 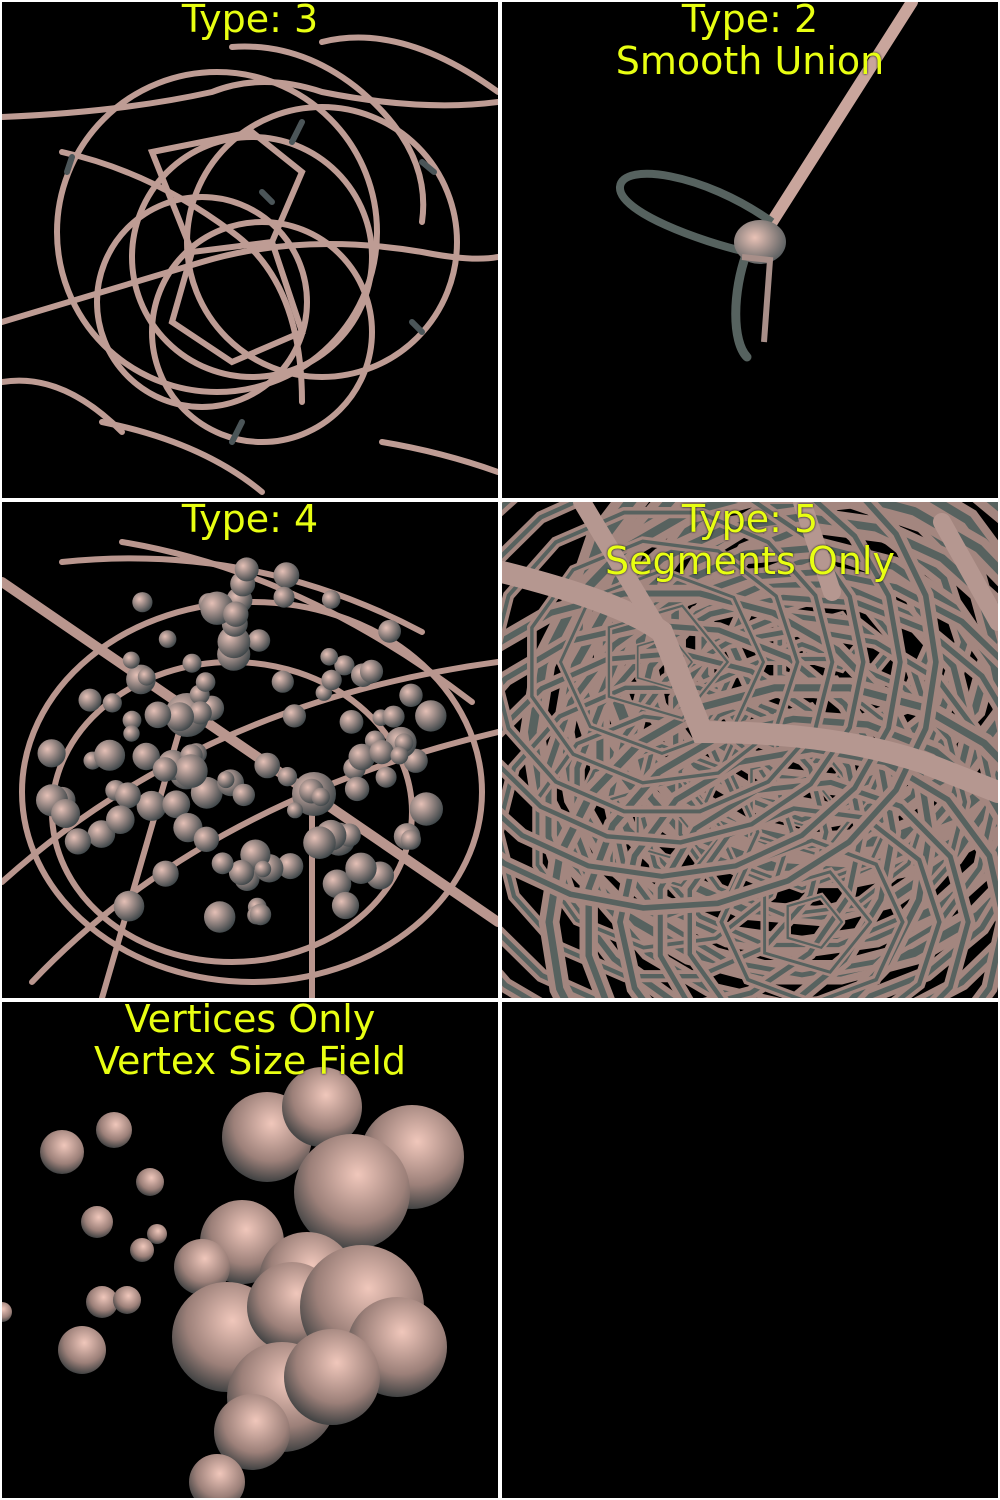 What do you see at coordinates (241, 745) in the screenshot?
I see `sphere-nodes` at bounding box center [241, 745].